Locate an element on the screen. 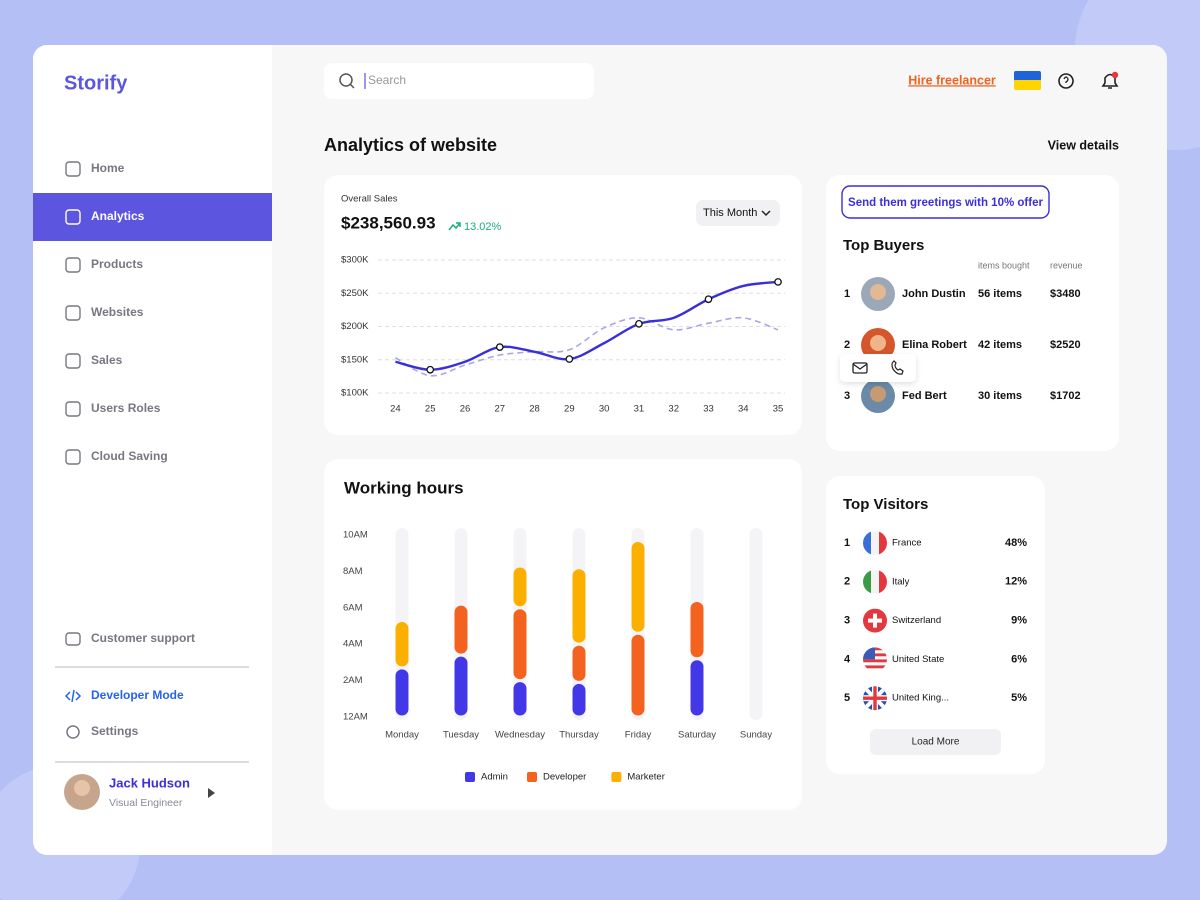  help-icon-mark is located at coordinates (1066, 79).